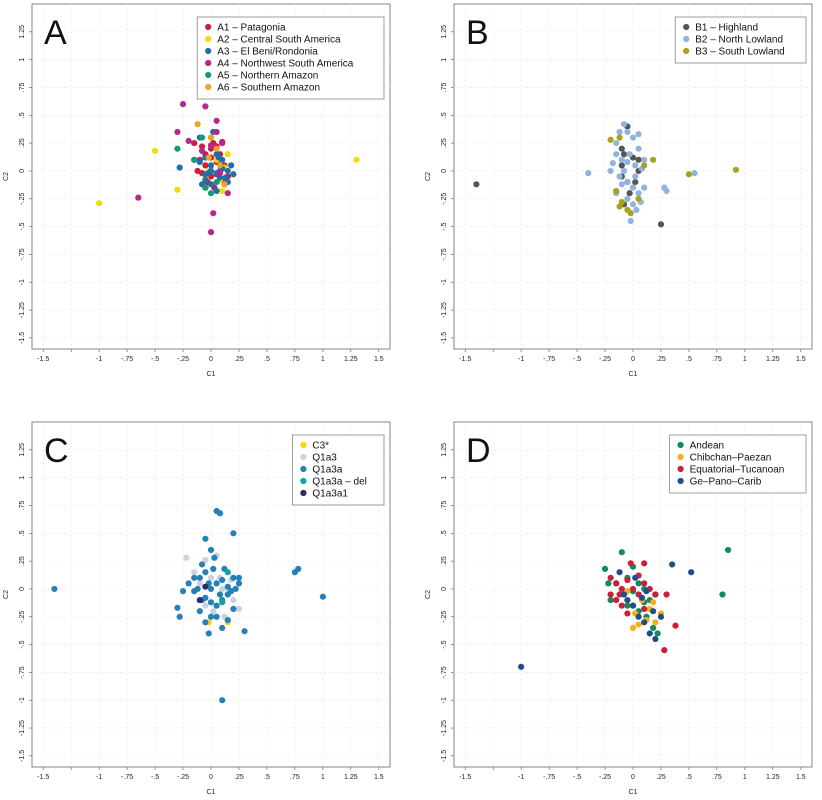  Describe the element at coordinates (444, 505) in the screenshot. I see `y-tick-label: .75` at that location.